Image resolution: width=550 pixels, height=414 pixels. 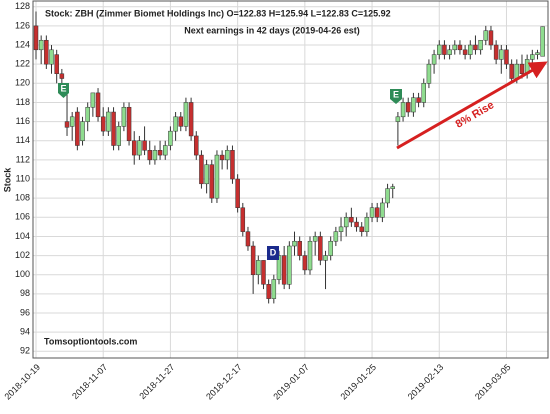 What do you see at coordinates (22, 274) in the screenshot?
I see `y-tick-label: 100` at bounding box center [22, 274].